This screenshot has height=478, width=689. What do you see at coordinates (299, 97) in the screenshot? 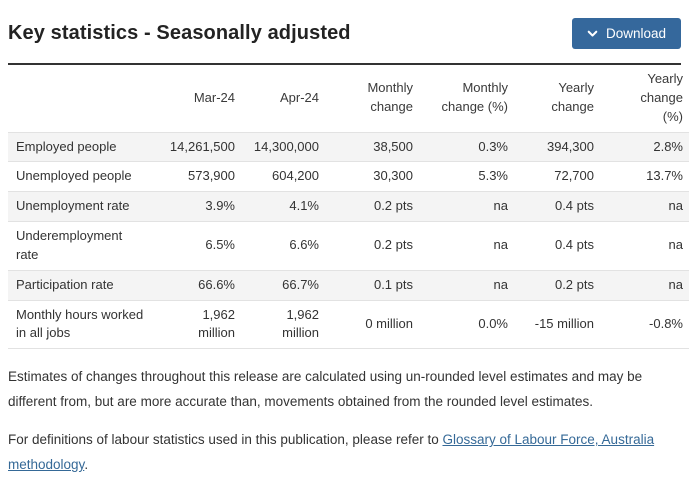
I see `column-header-apr24: Apr-24` at bounding box center [299, 97].